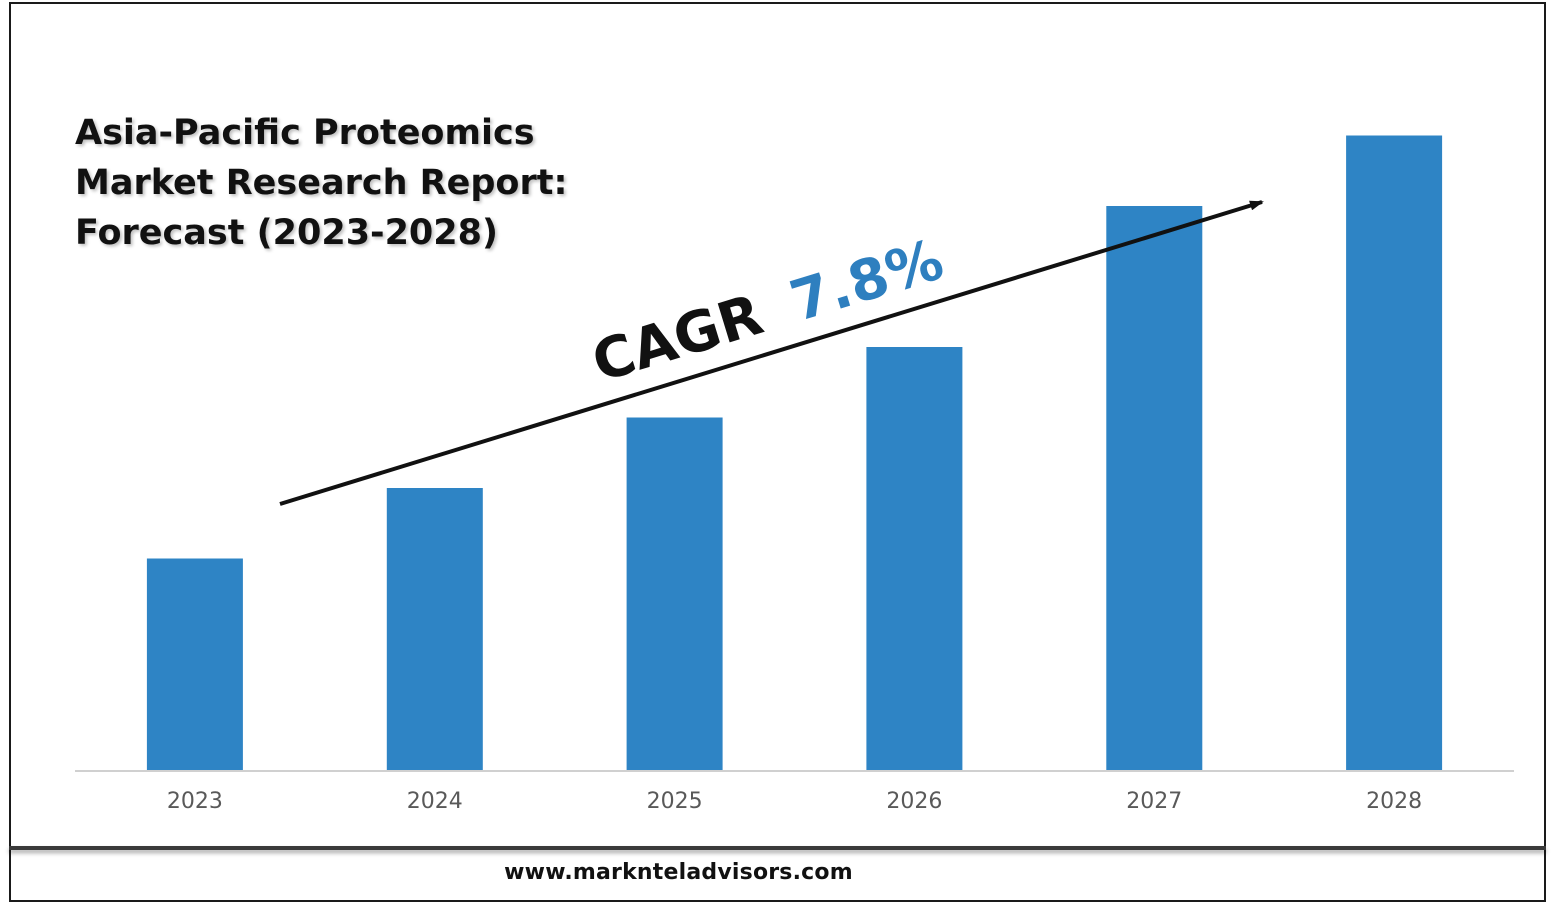 This screenshot has height=906, width=1557. Describe the element at coordinates (1394, 452) in the screenshot. I see `bar-2028` at that location.